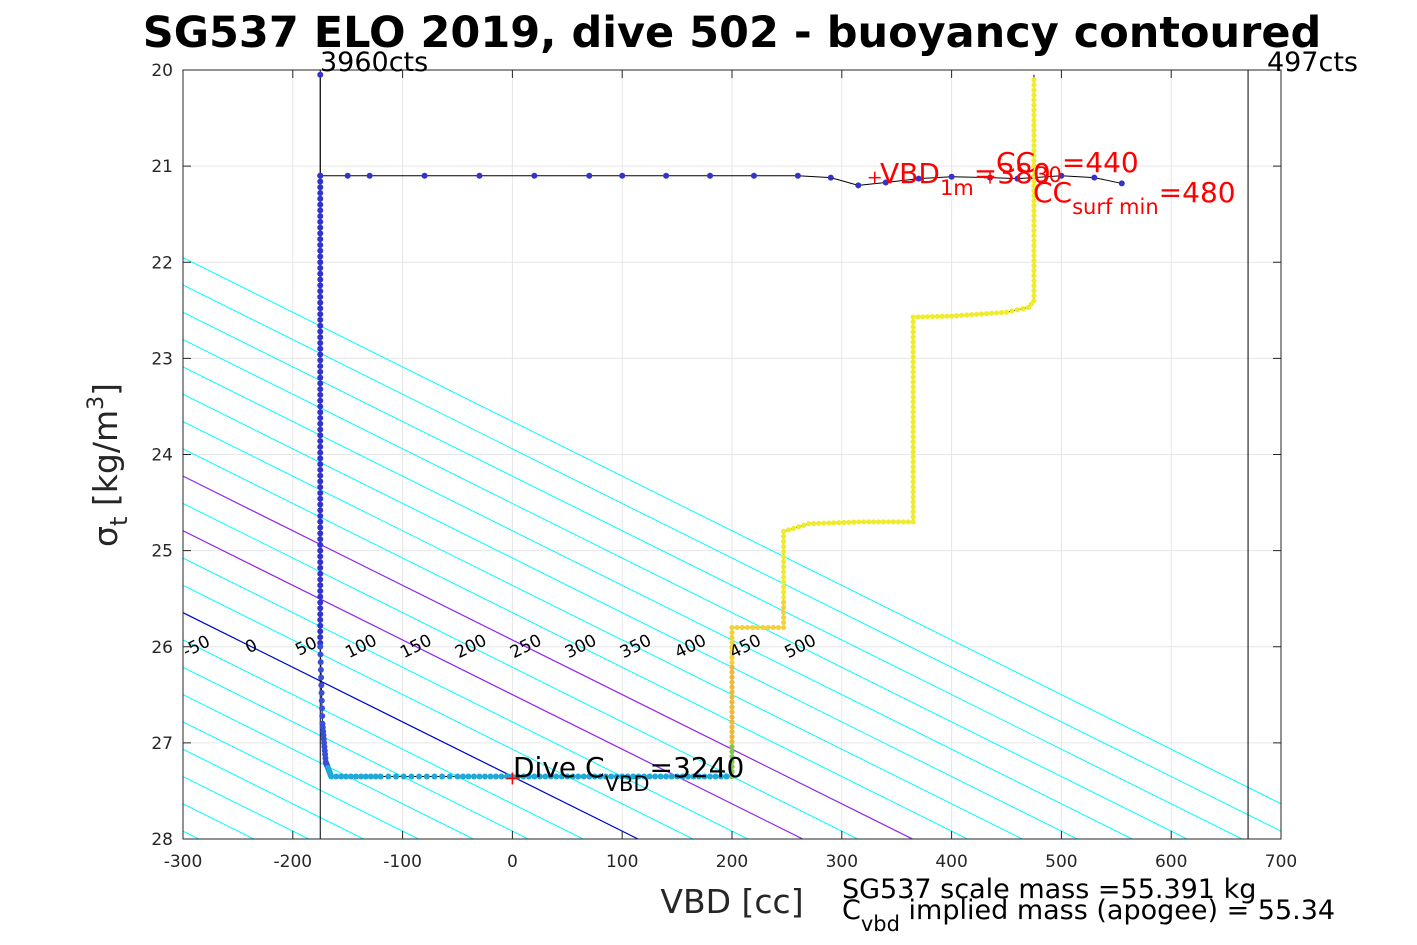 Image resolution: width=1417 pixels, height=945 pixels. What do you see at coordinates (559, 767) in the screenshot?
I see `dive-cvbd-base: Dive C` at bounding box center [559, 767].